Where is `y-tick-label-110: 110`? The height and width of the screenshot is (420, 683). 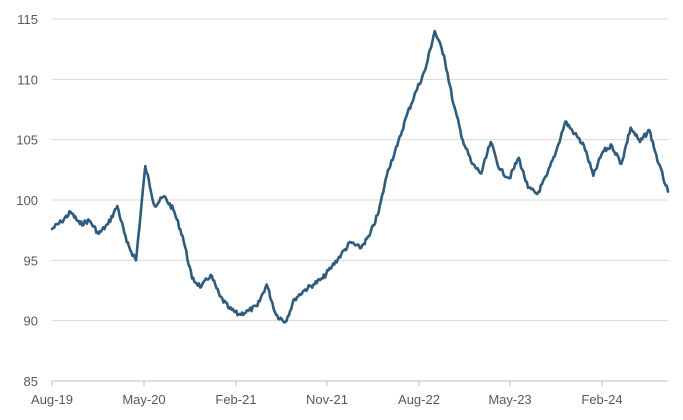 y-tick-label-110: 110 is located at coordinates (27, 79).